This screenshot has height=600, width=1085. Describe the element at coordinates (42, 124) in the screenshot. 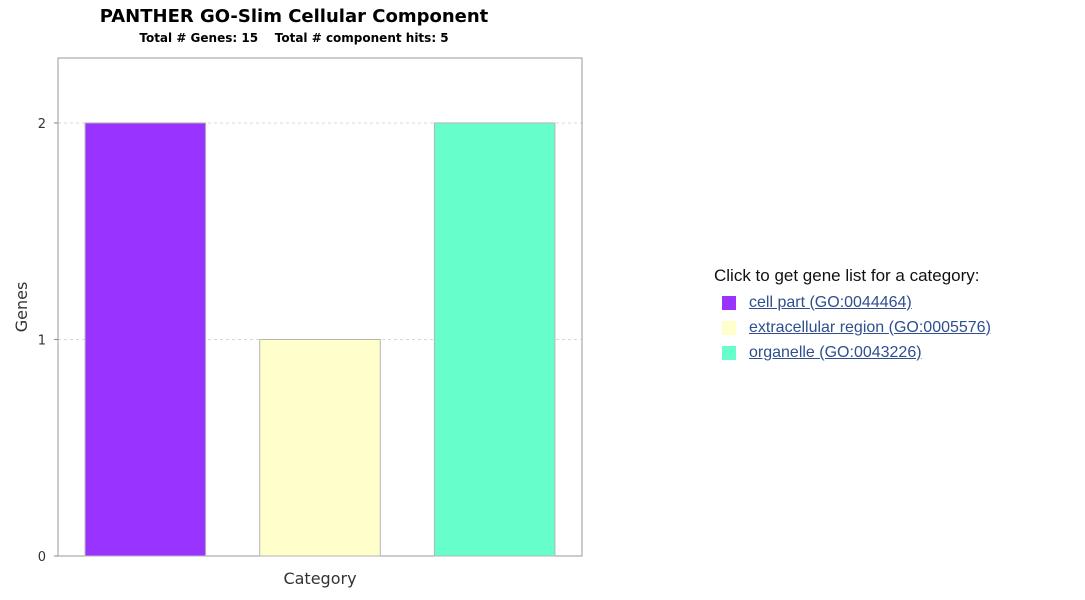

I see `y-tick-label: 2` at that location.